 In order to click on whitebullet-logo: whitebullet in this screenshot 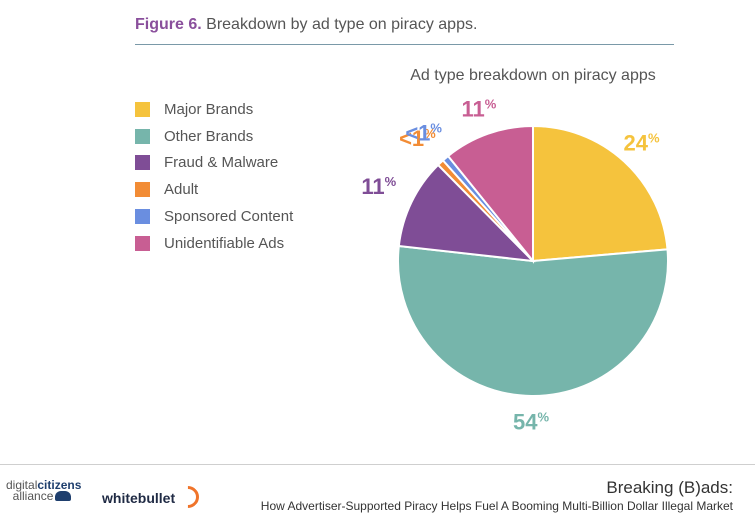, I will do `click(153, 497)`.